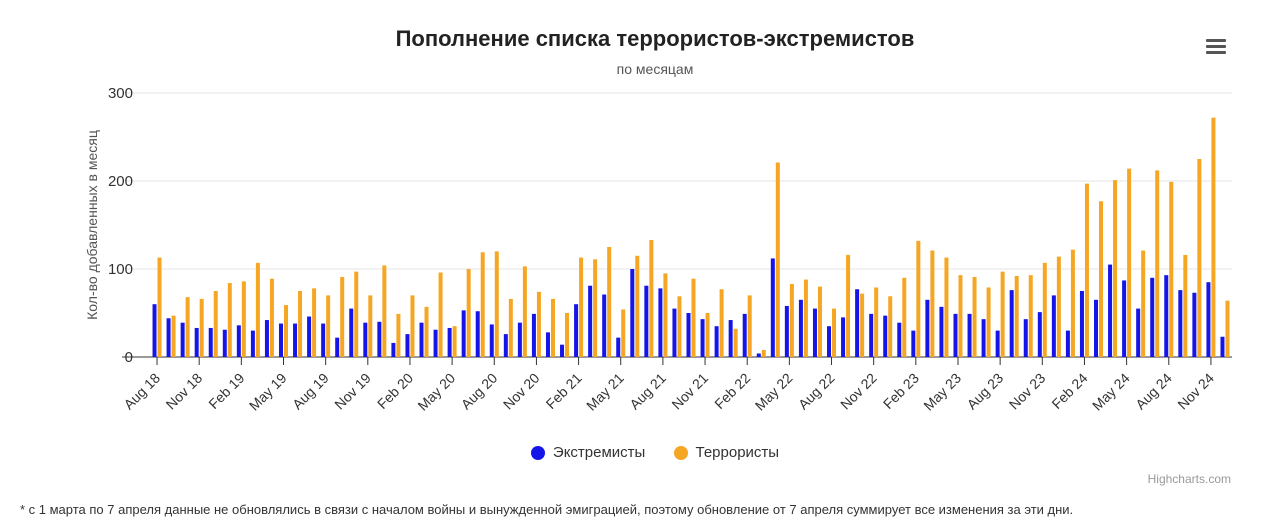 Image resolution: width=1280 pixels, height=527 pixels. What do you see at coordinates (1189, 479) in the screenshot?
I see `credits-link: Highcharts.com` at bounding box center [1189, 479].